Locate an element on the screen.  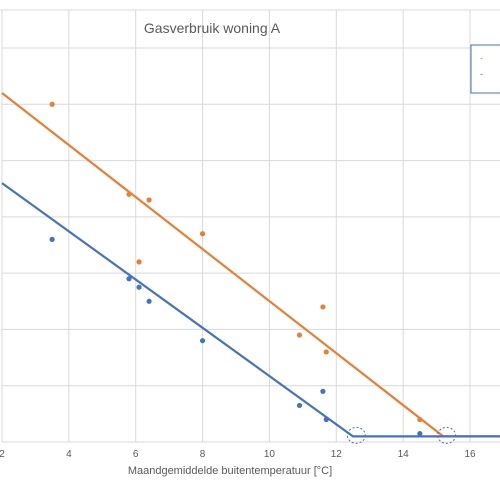
x-tick-label: 10 is located at coordinates (270, 454).